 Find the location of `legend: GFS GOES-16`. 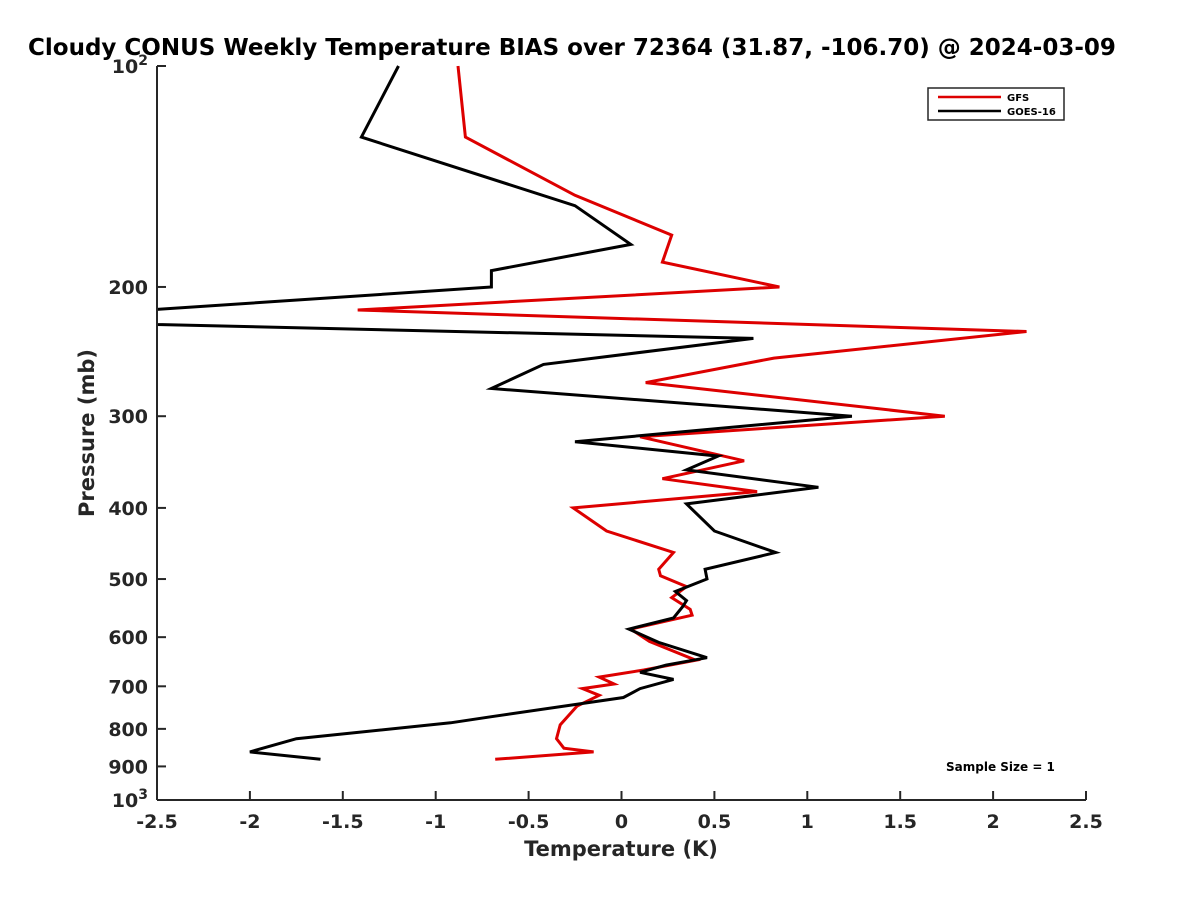

legend: GFS GOES-16 is located at coordinates (996, 104).